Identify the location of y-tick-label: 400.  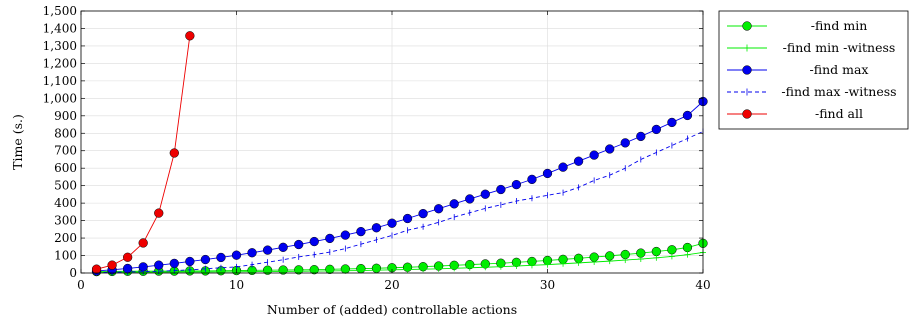
(65, 203).